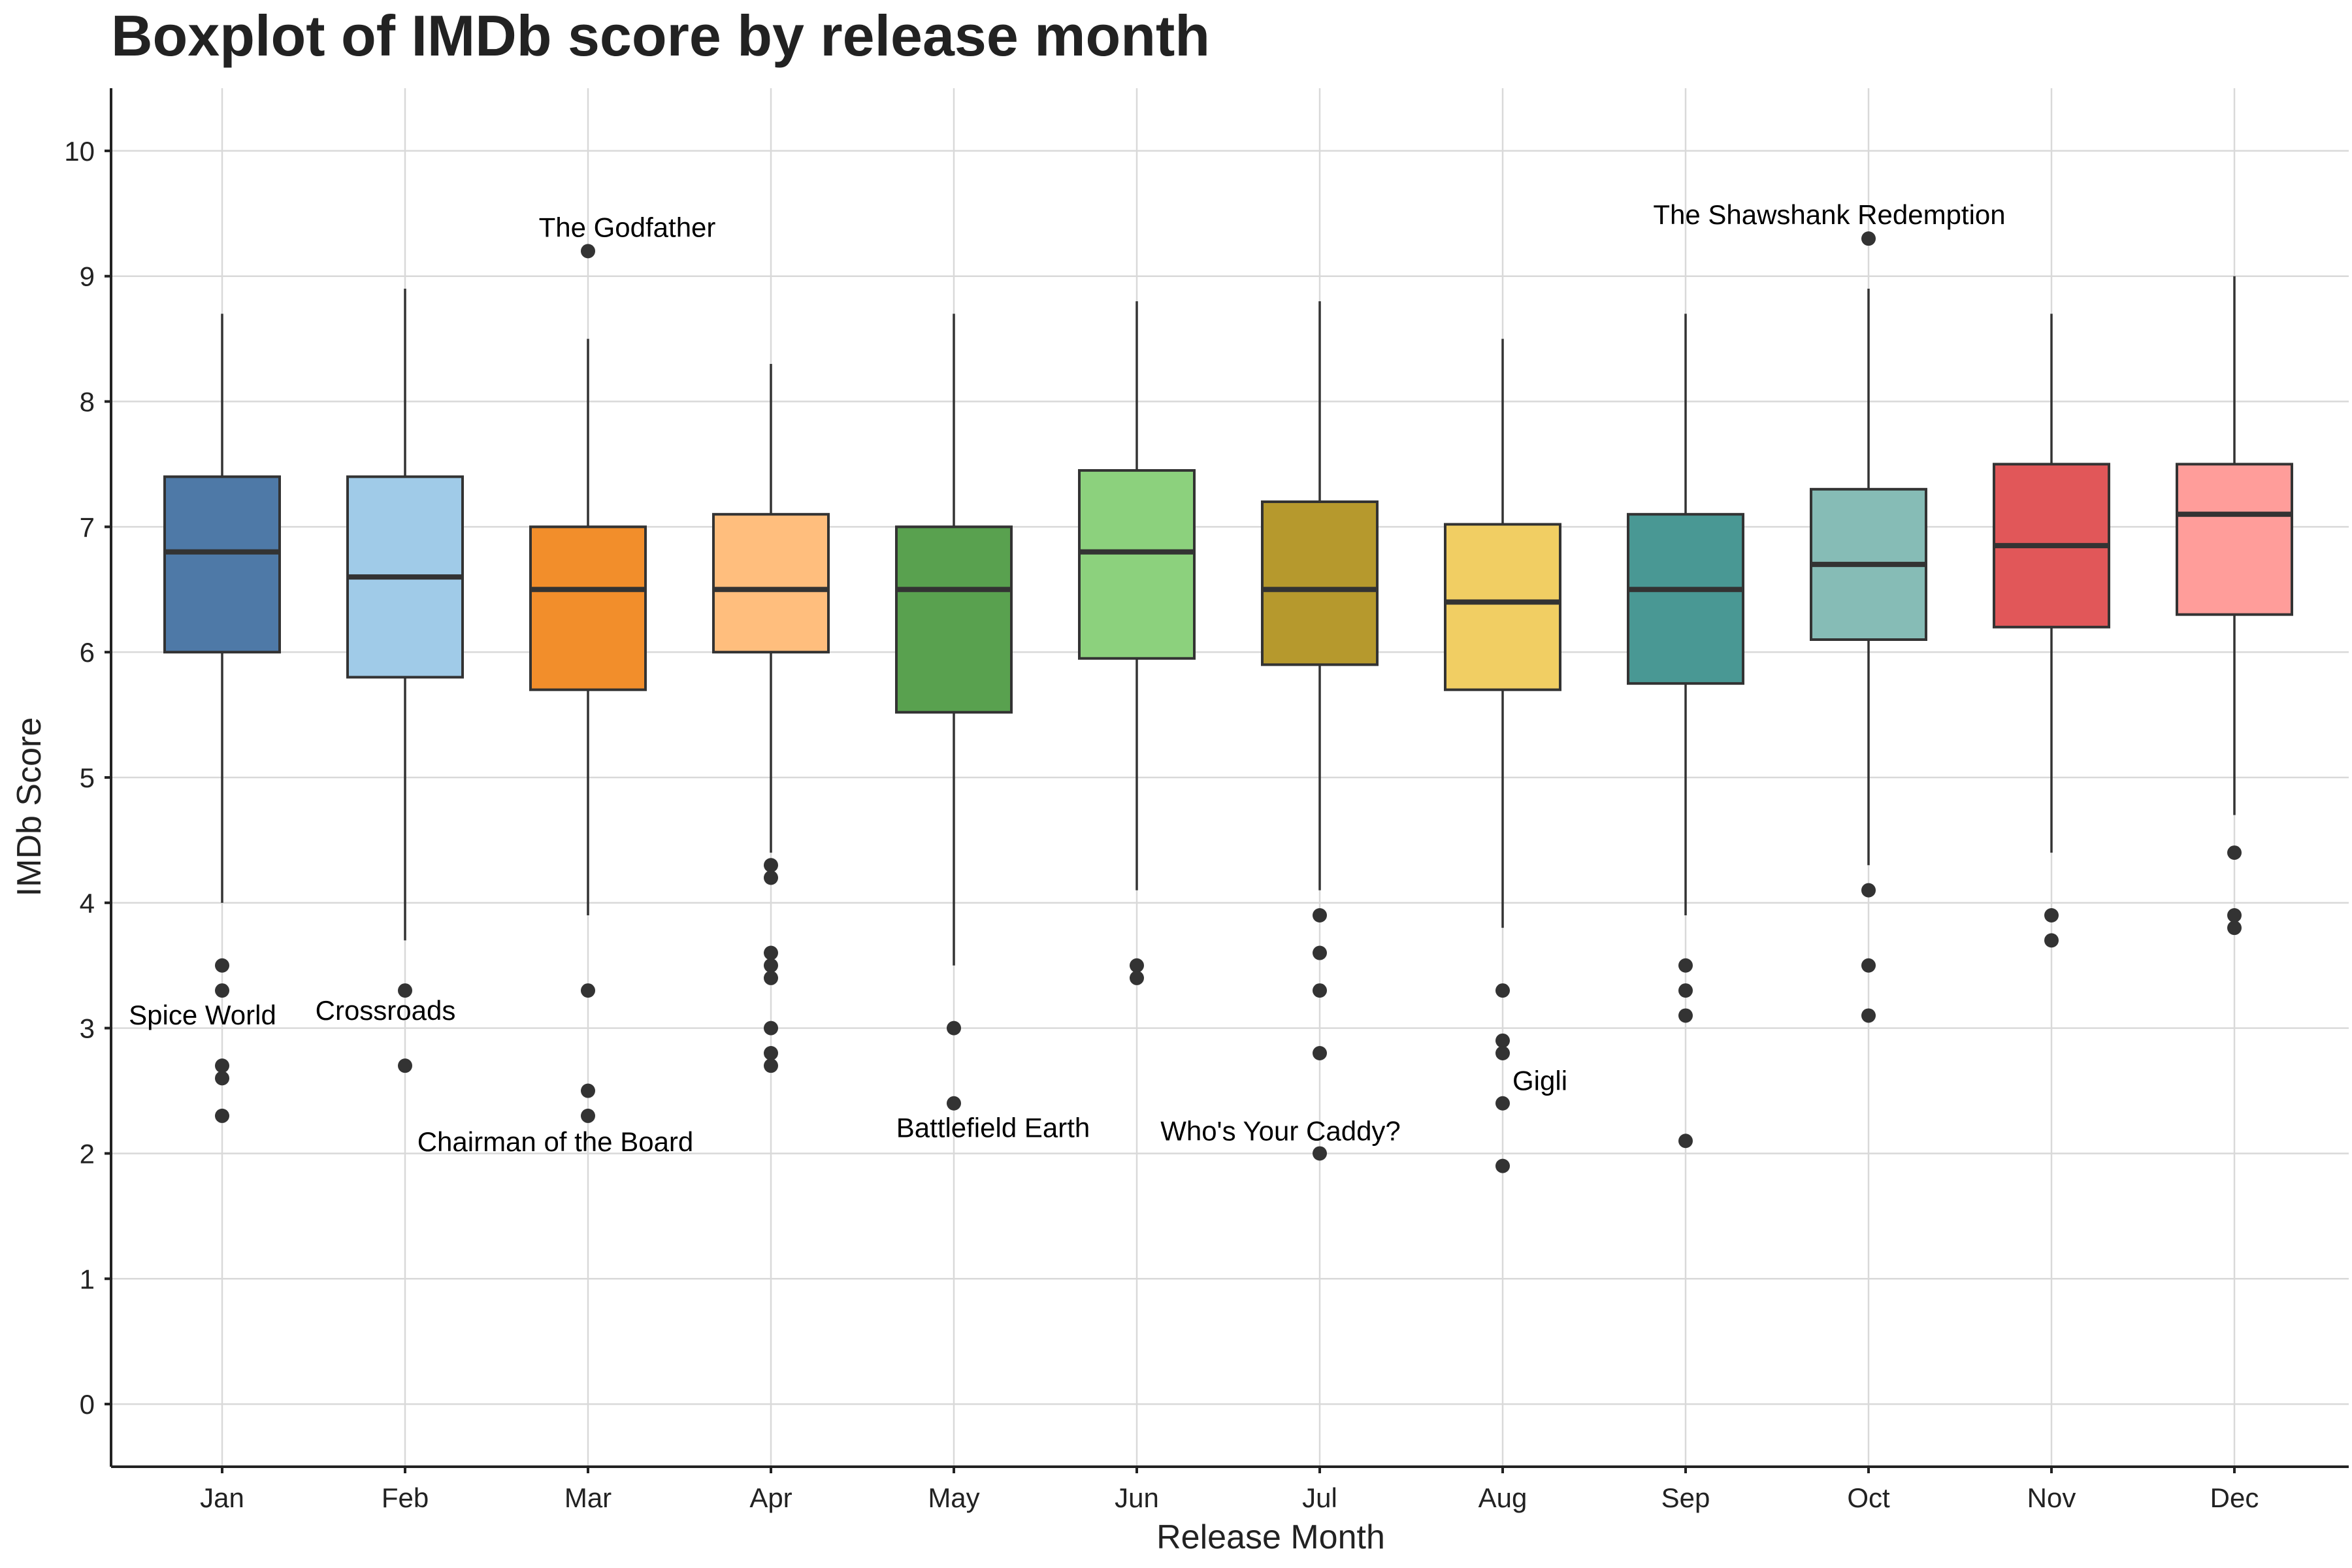 The width and height of the screenshot is (2352, 1568). Describe the element at coordinates (771, 583) in the screenshot. I see `box-apr` at that location.